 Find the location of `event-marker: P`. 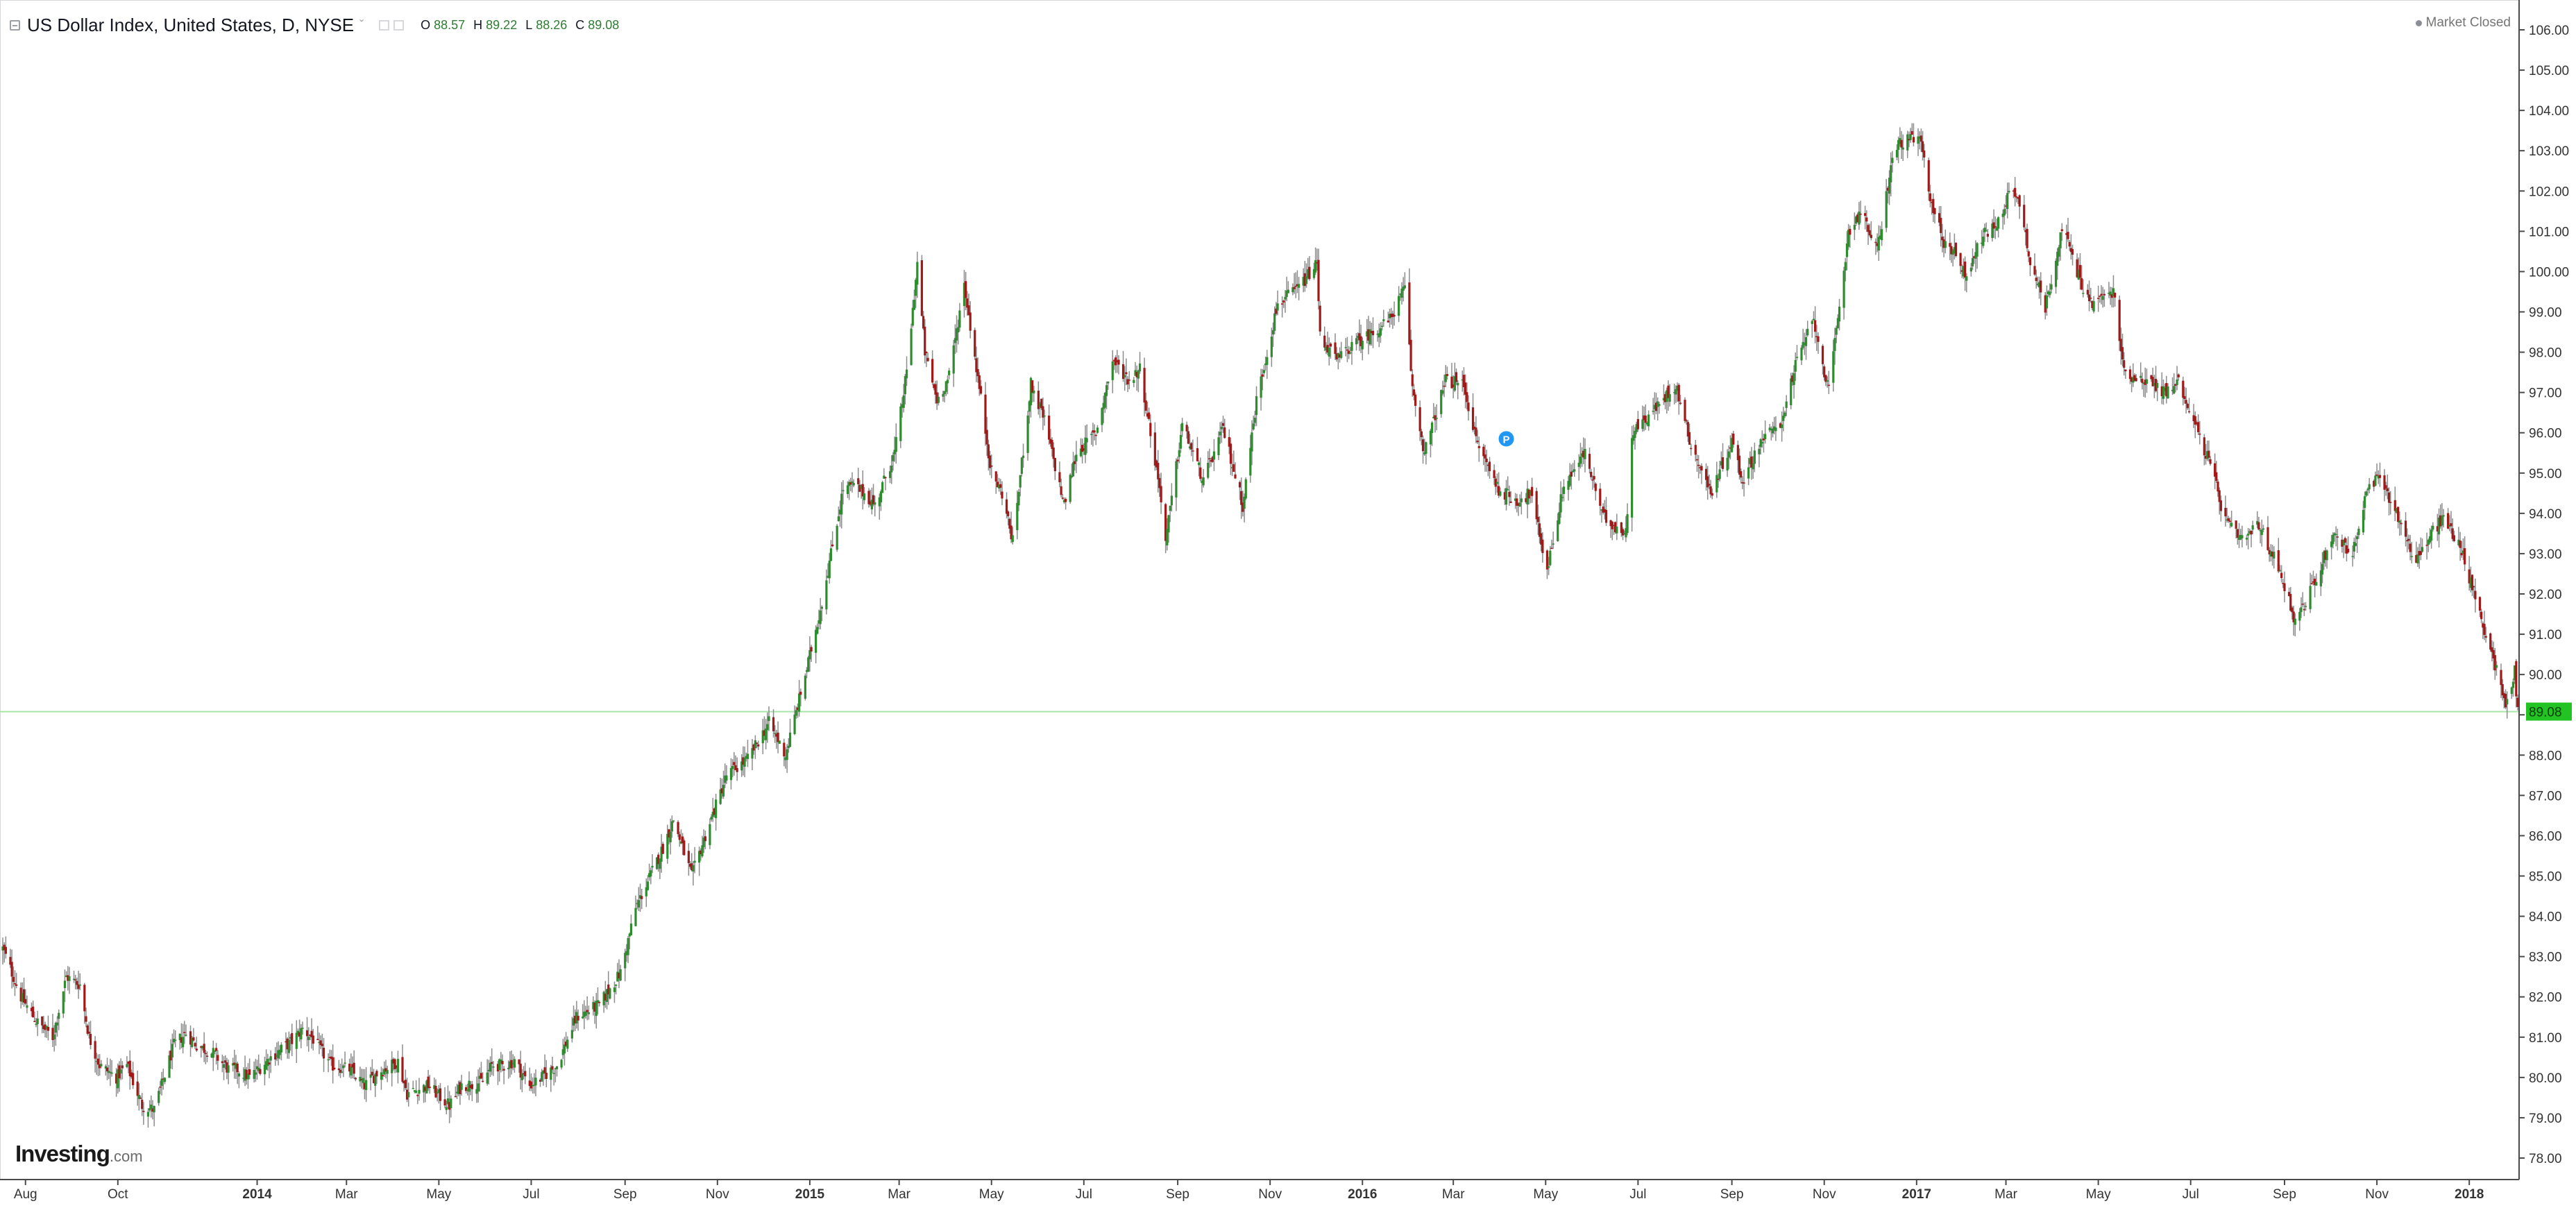

event-marker: P is located at coordinates (1507, 438).